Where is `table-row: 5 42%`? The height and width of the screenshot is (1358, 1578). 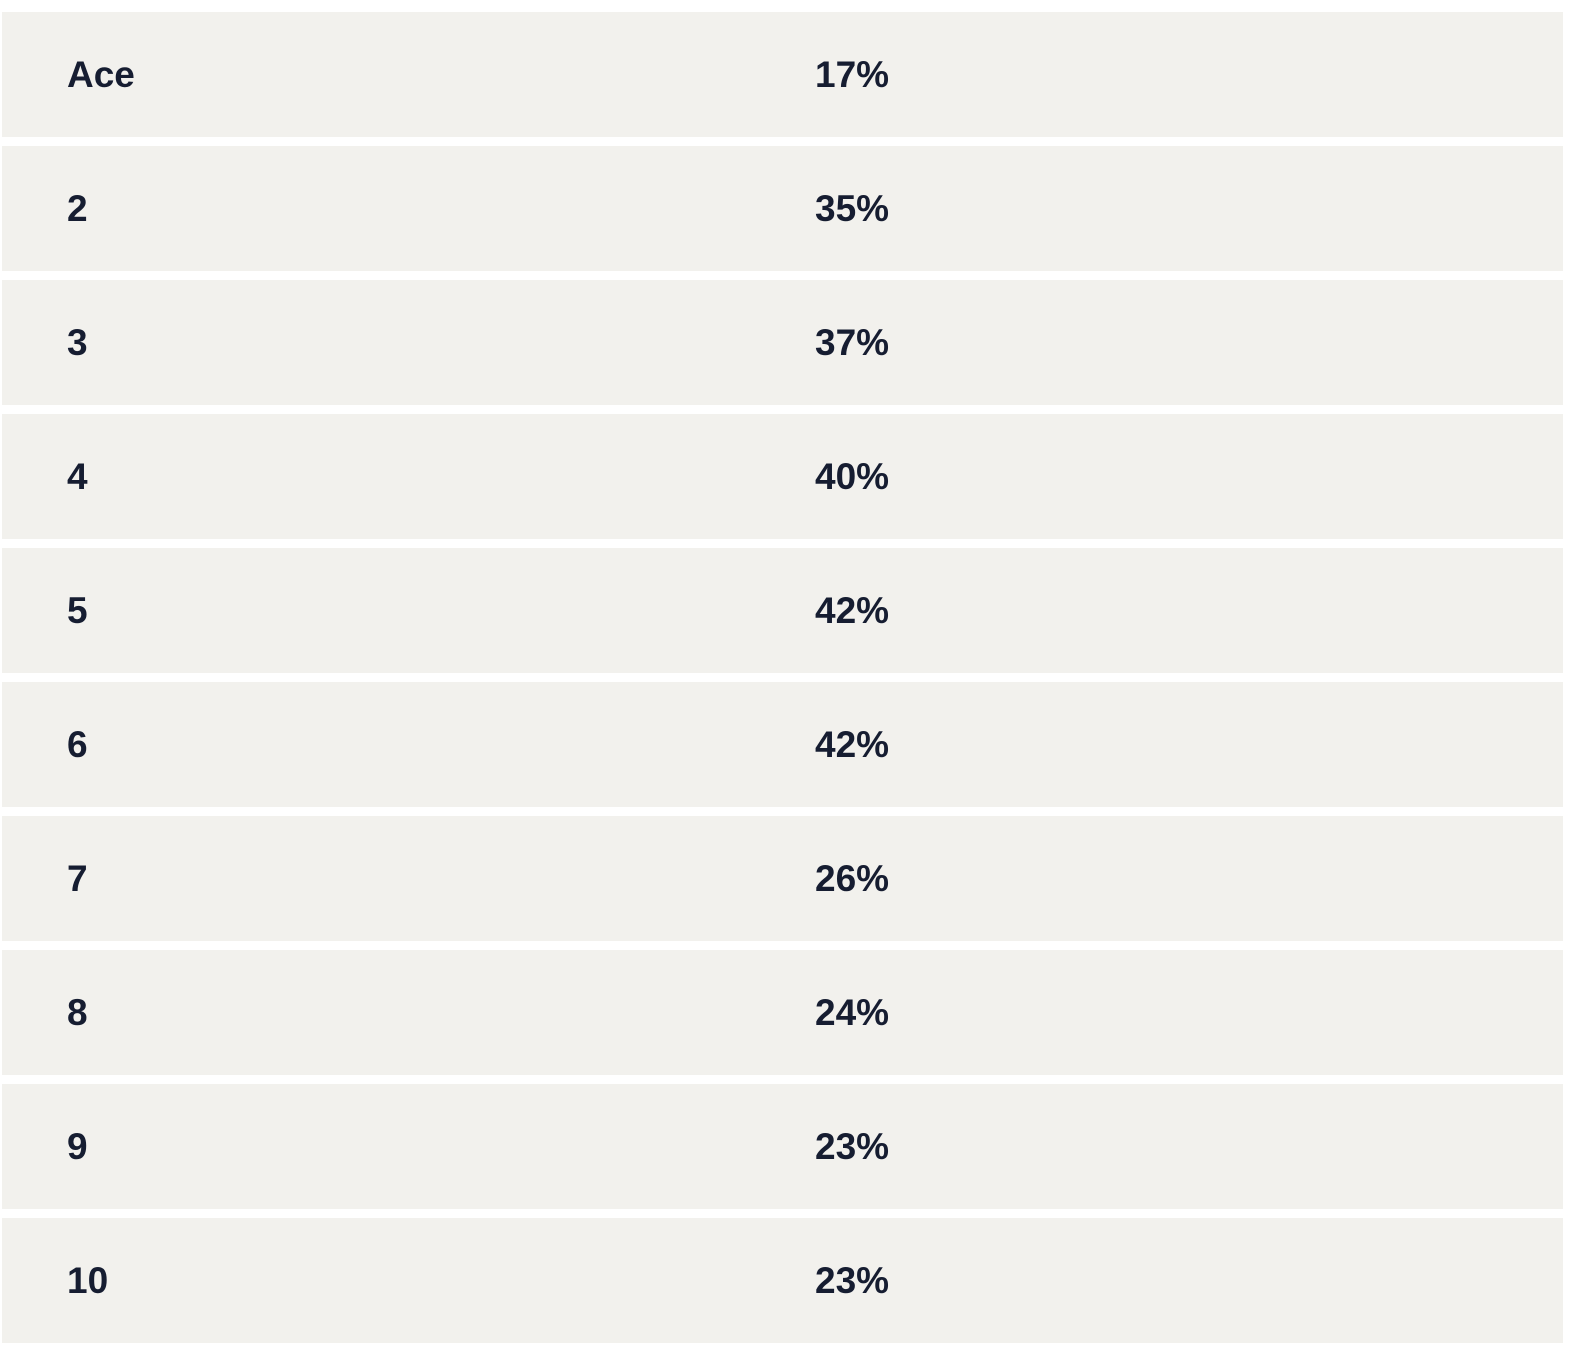
table-row: 5 42% is located at coordinates (782, 610).